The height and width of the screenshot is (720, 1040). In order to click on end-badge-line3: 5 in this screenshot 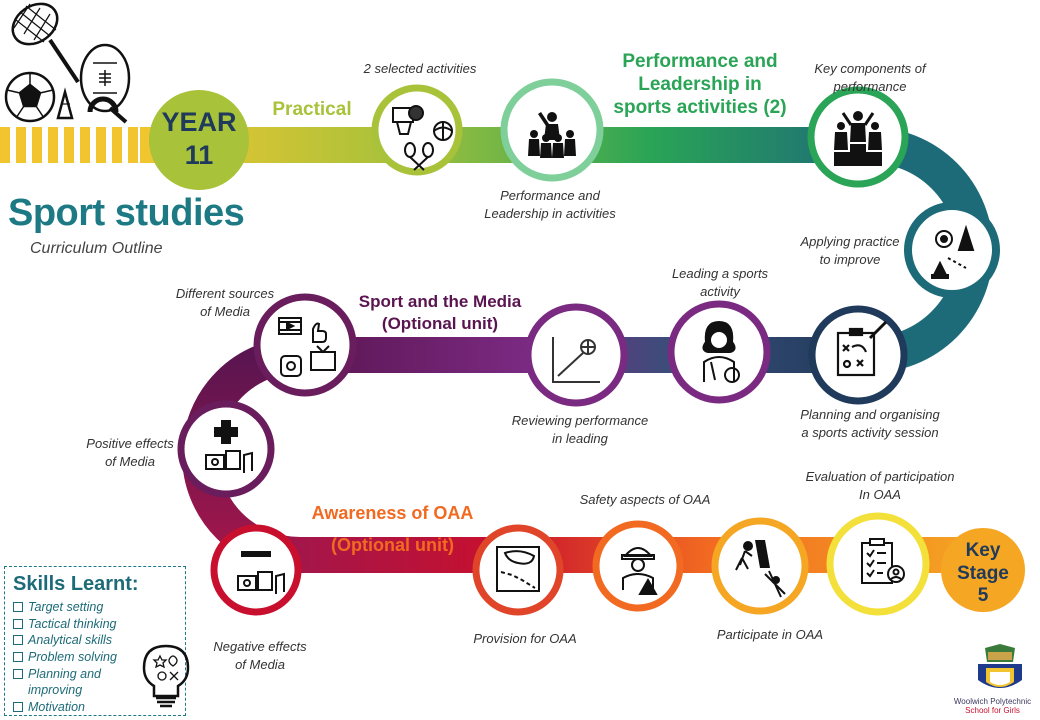, I will do `click(983, 595)`.